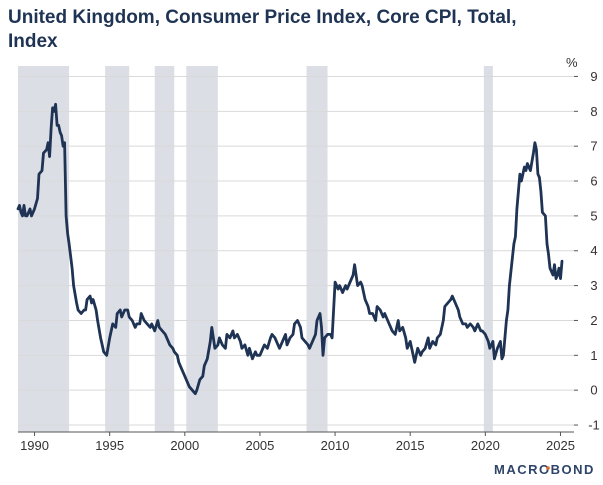 This screenshot has height=485, width=603. What do you see at coordinates (593, 76) in the screenshot?
I see `y-tick-label: 9` at bounding box center [593, 76].